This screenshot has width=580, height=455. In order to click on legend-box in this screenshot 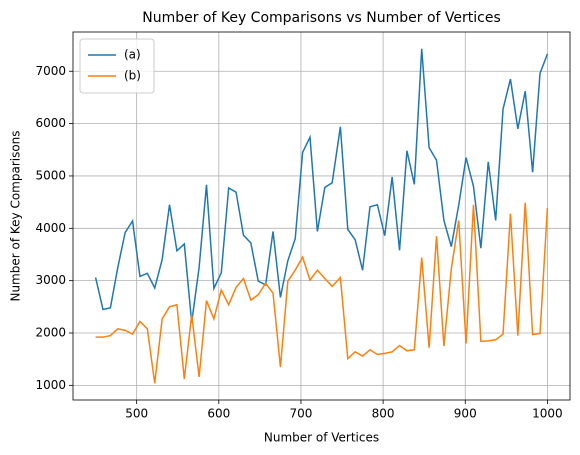, I will do `click(117, 66)`.